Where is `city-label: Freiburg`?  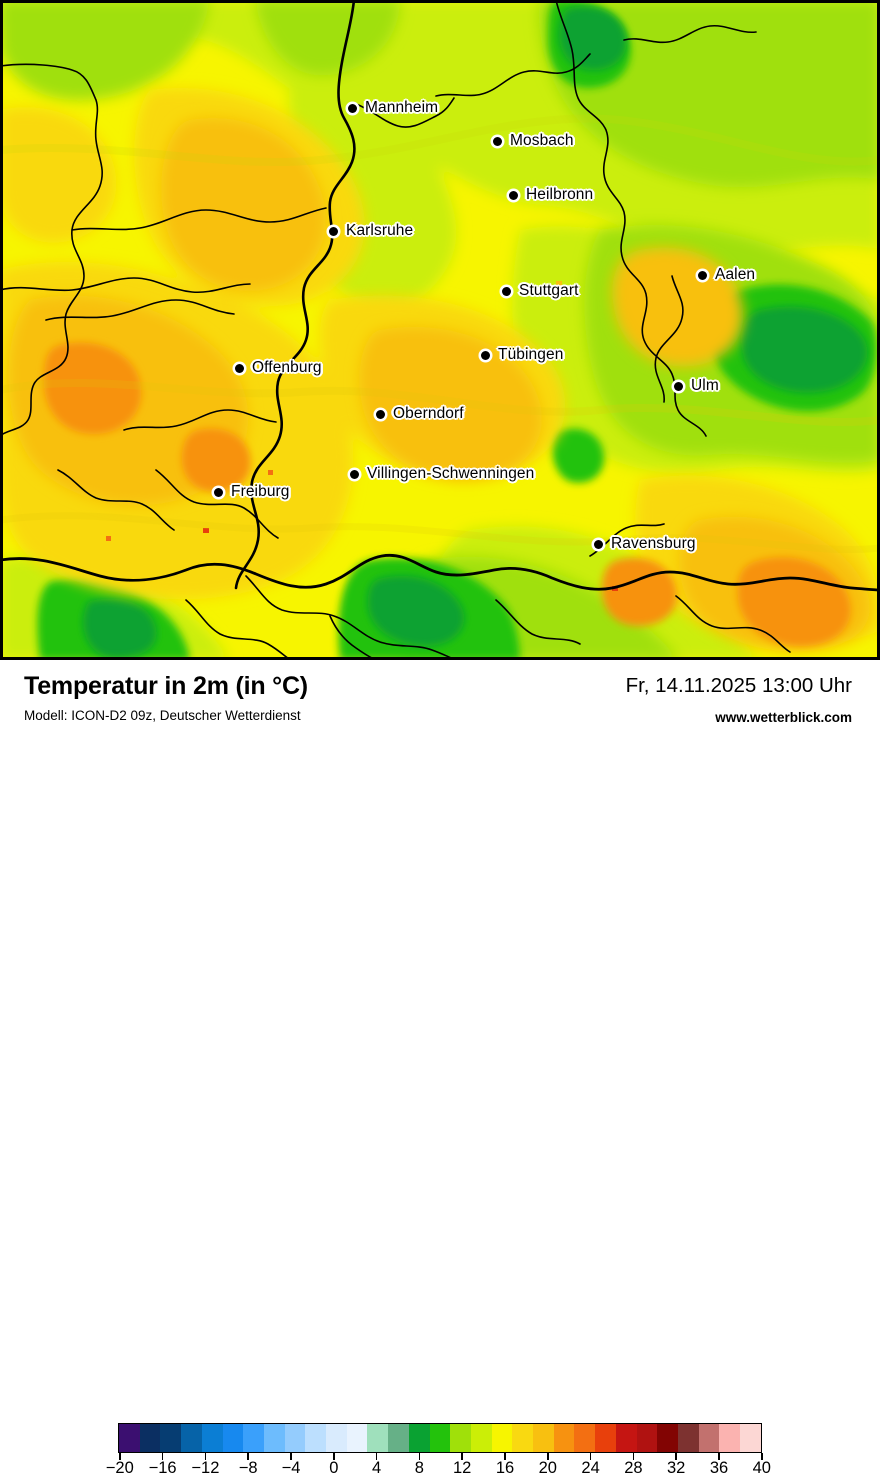 city-label: Freiburg is located at coordinates (260, 491).